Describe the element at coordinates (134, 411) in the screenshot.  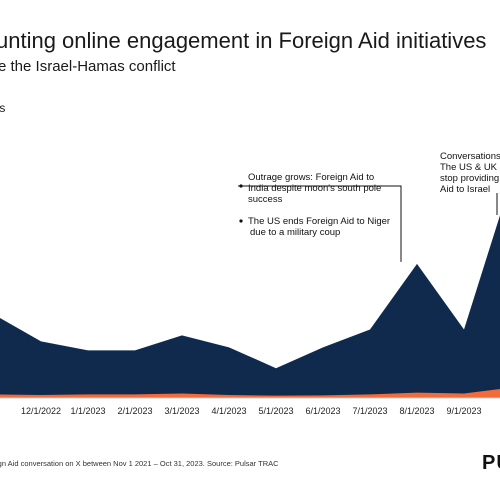
I see `x-tick-label: 2/1/2023` at that location.